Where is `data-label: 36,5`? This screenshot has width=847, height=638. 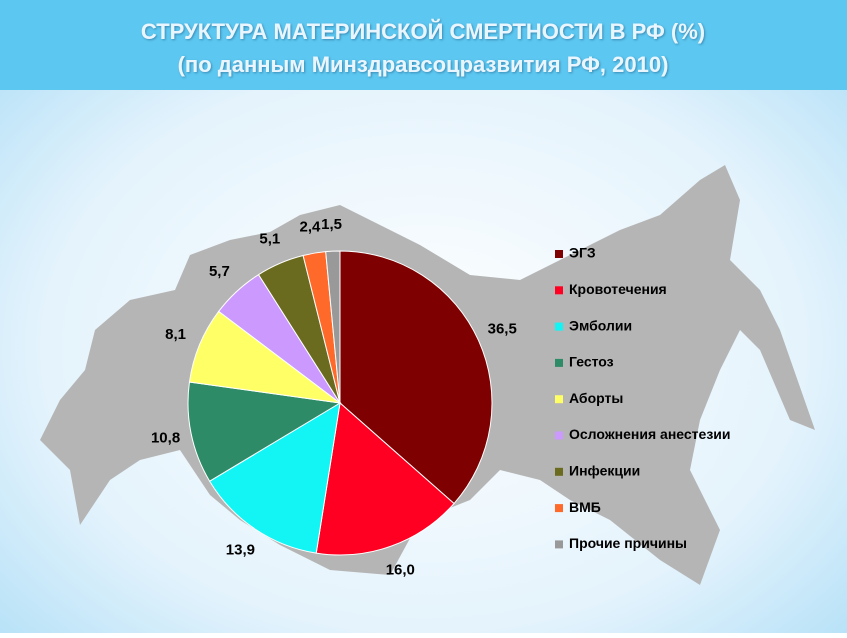
data-label: 36,5 is located at coordinates (502, 329).